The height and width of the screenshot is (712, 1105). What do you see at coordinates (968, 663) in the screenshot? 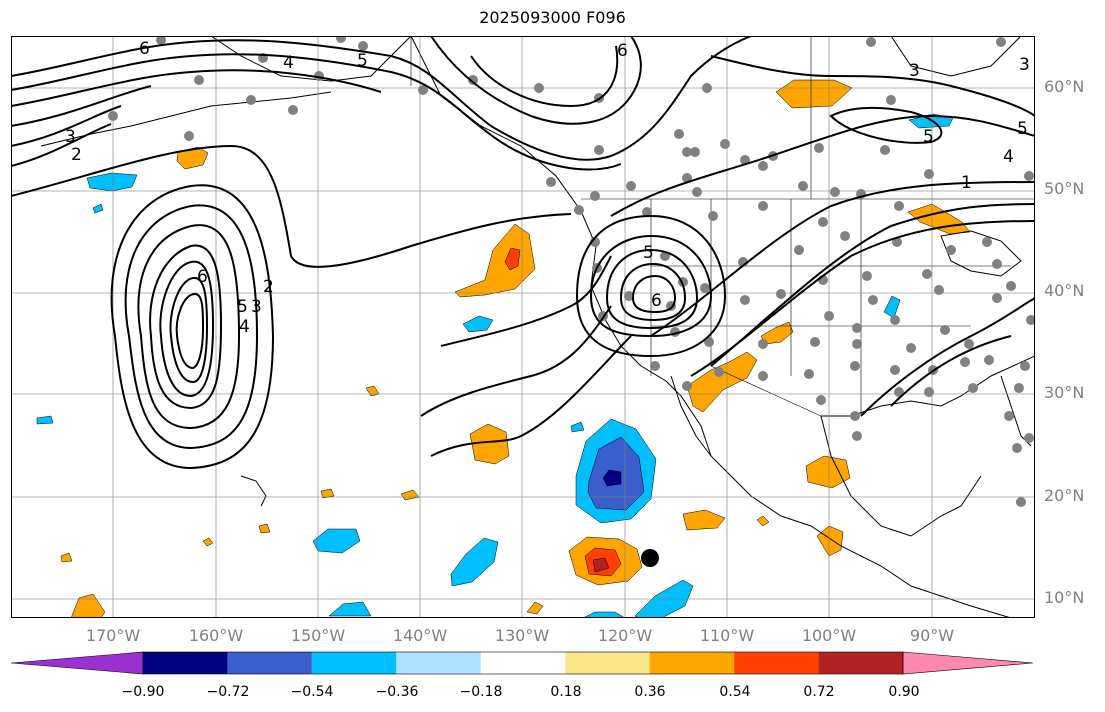
I see `colorbar-extend-high` at bounding box center [968, 663].